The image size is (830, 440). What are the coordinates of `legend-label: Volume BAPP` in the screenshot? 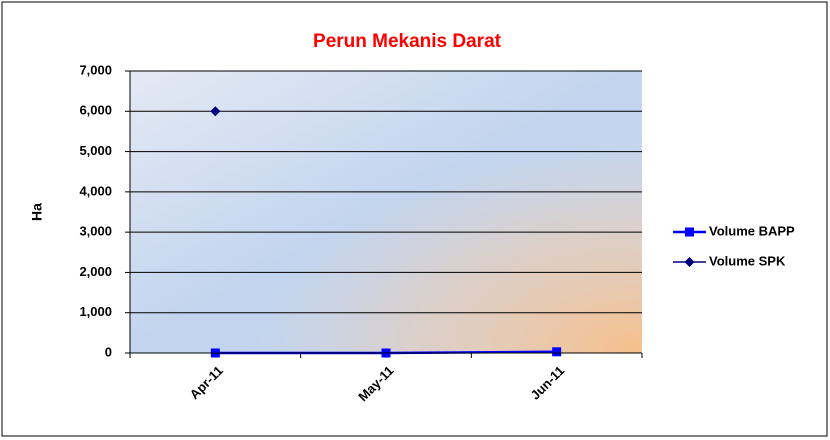 It's located at (752, 230).